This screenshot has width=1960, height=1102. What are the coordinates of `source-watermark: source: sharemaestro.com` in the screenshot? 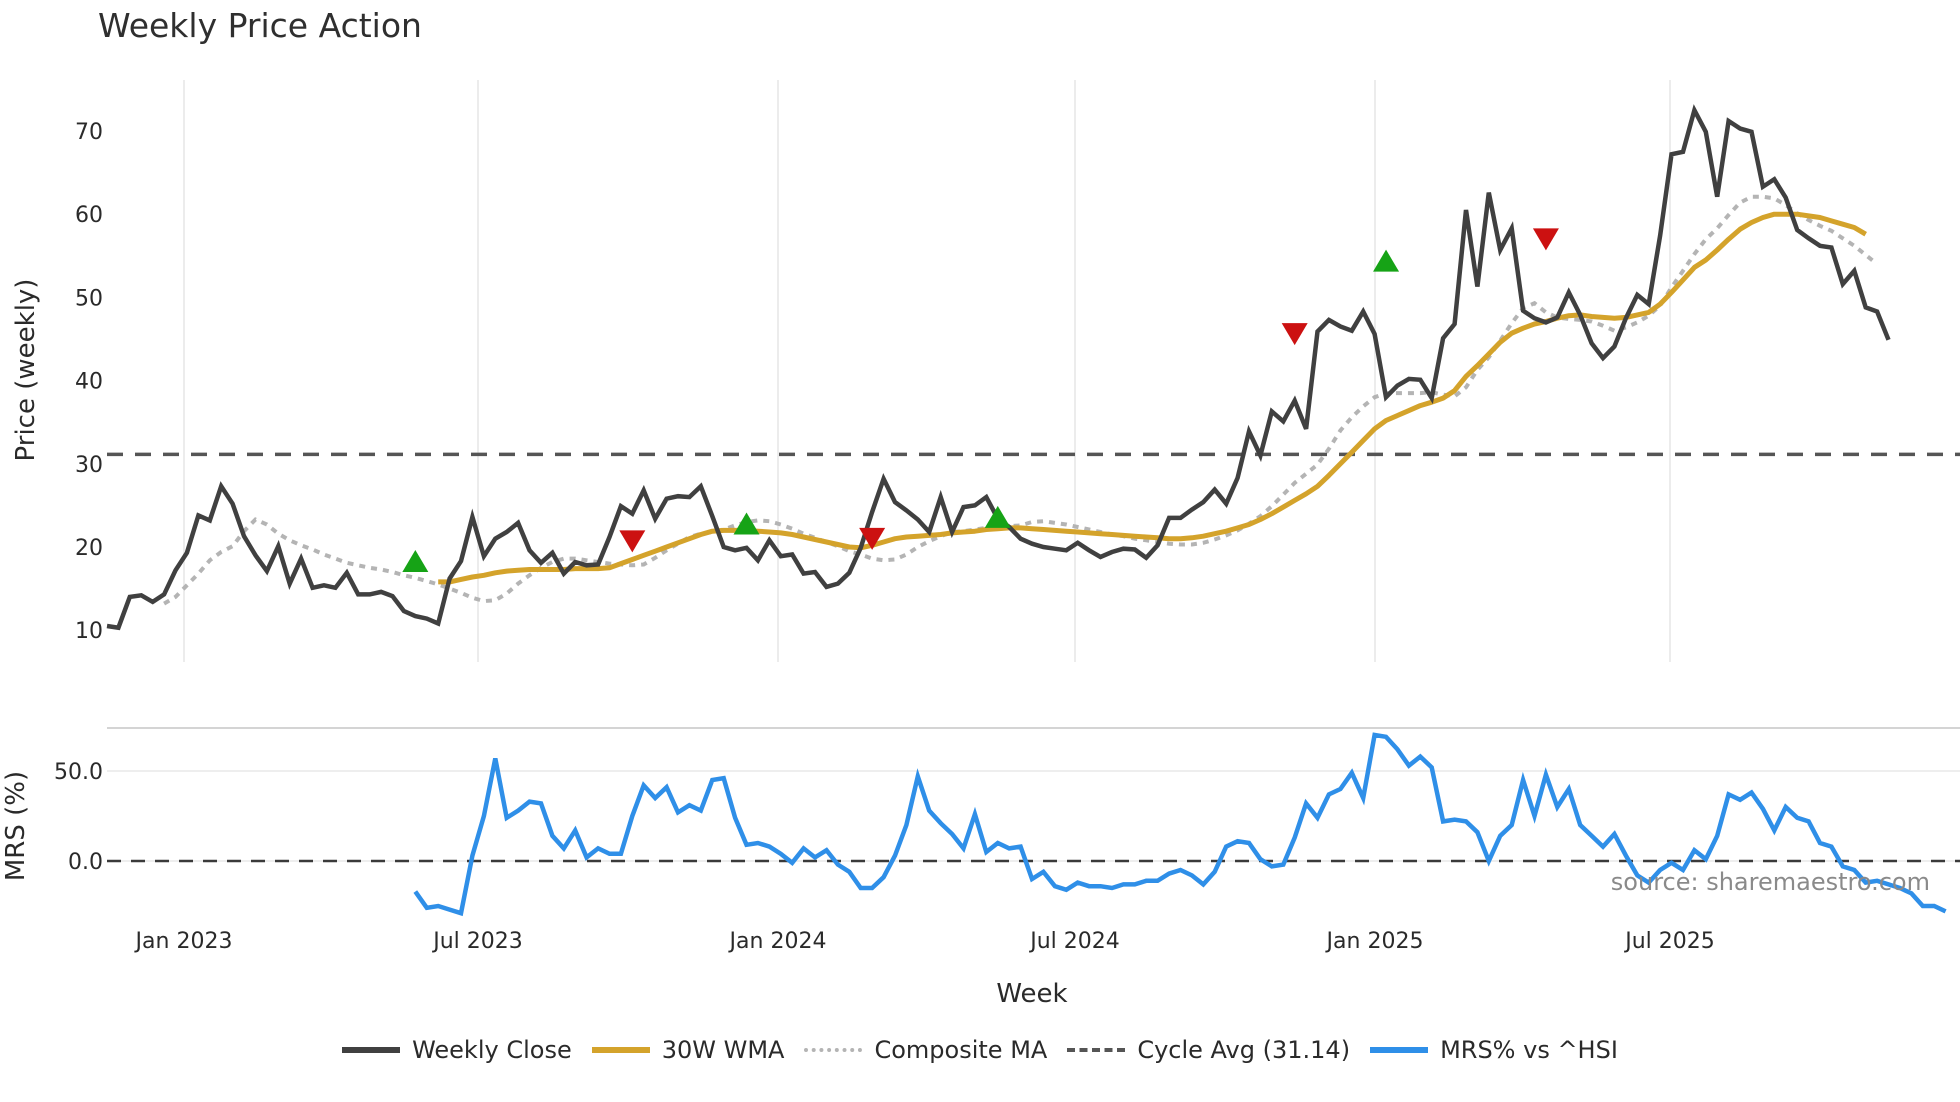 It's located at (1770, 882).